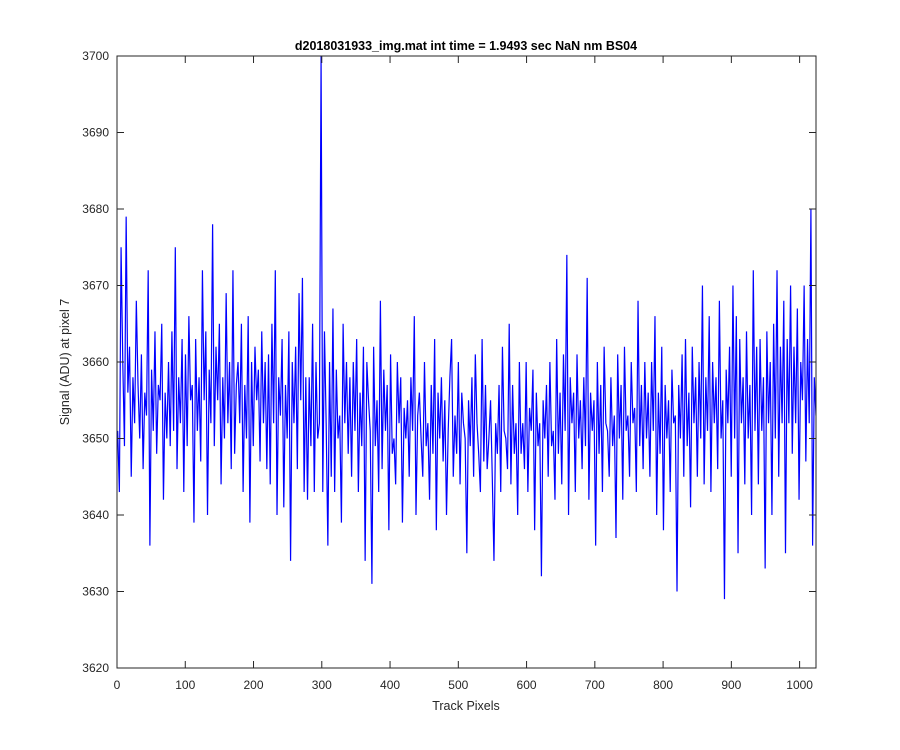  Describe the element at coordinates (731, 685) in the screenshot. I see `x-tick-label: 900` at that location.